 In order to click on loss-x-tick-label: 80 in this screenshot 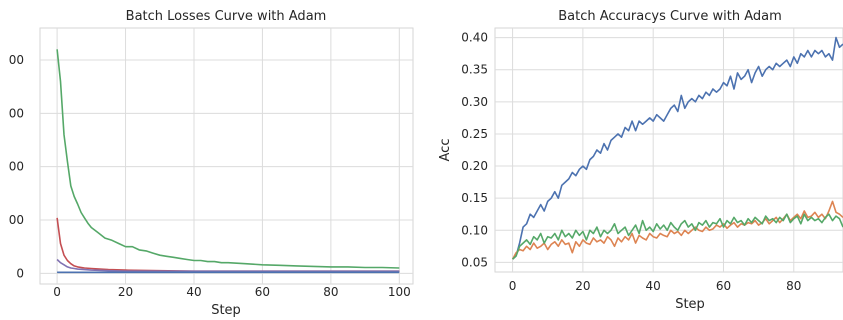, I will do `click(330, 292)`.